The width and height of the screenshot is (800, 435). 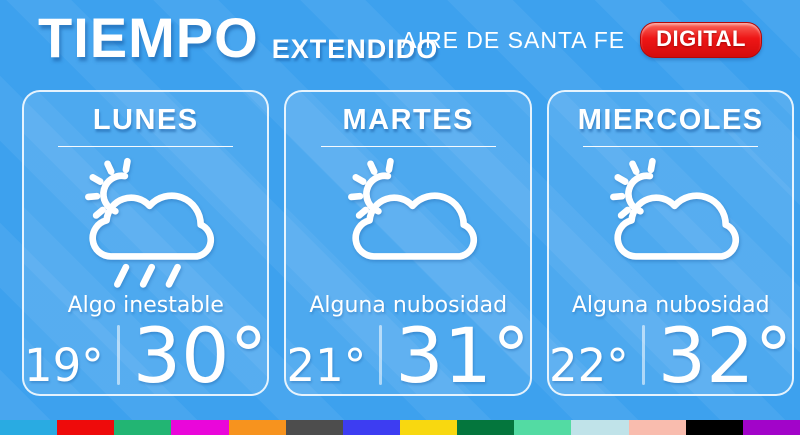 What do you see at coordinates (326, 365) in the screenshot?
I see `temp-min: 21°` at bounding box center [326, 365].